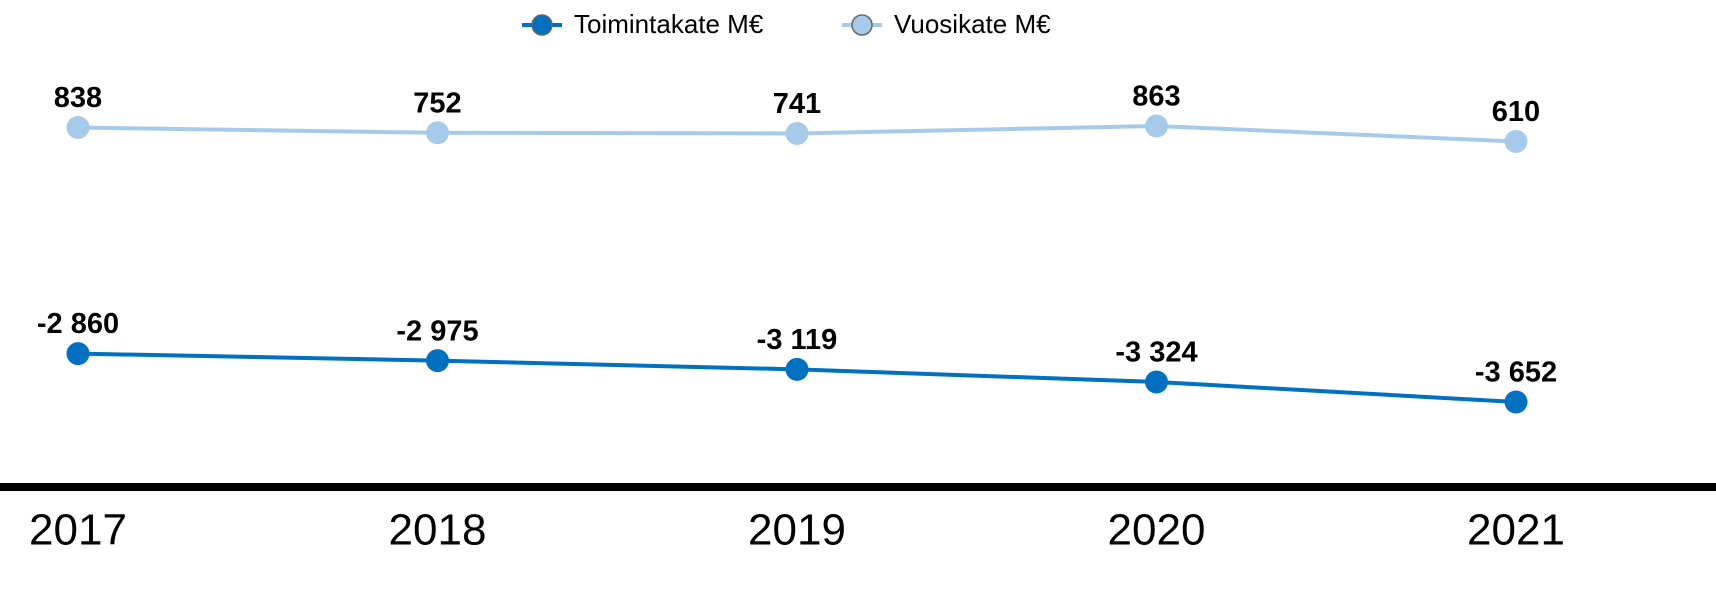 The height and width of the screenshot is (603, 1716). I want to click on x-tick-label: 2017, so click(78, 530).